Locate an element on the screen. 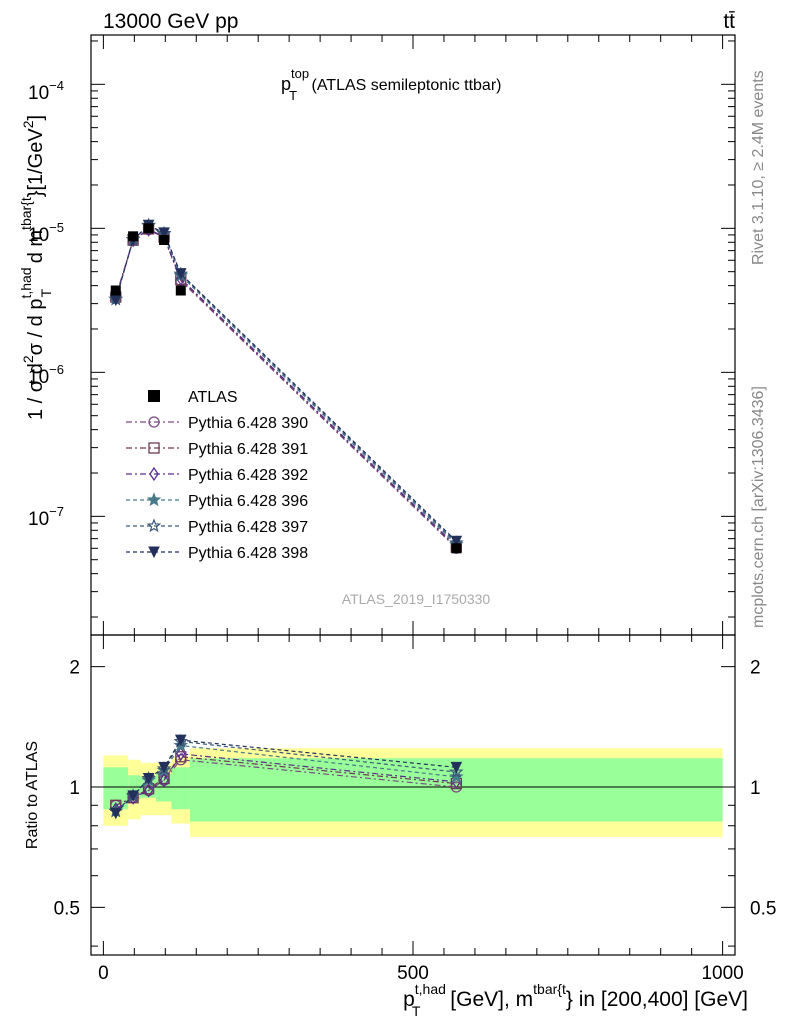 The width and height of the screenshot is (786, 1029). legend-entry: Pythia 6.428 396 is located at coordinates (217, 501).